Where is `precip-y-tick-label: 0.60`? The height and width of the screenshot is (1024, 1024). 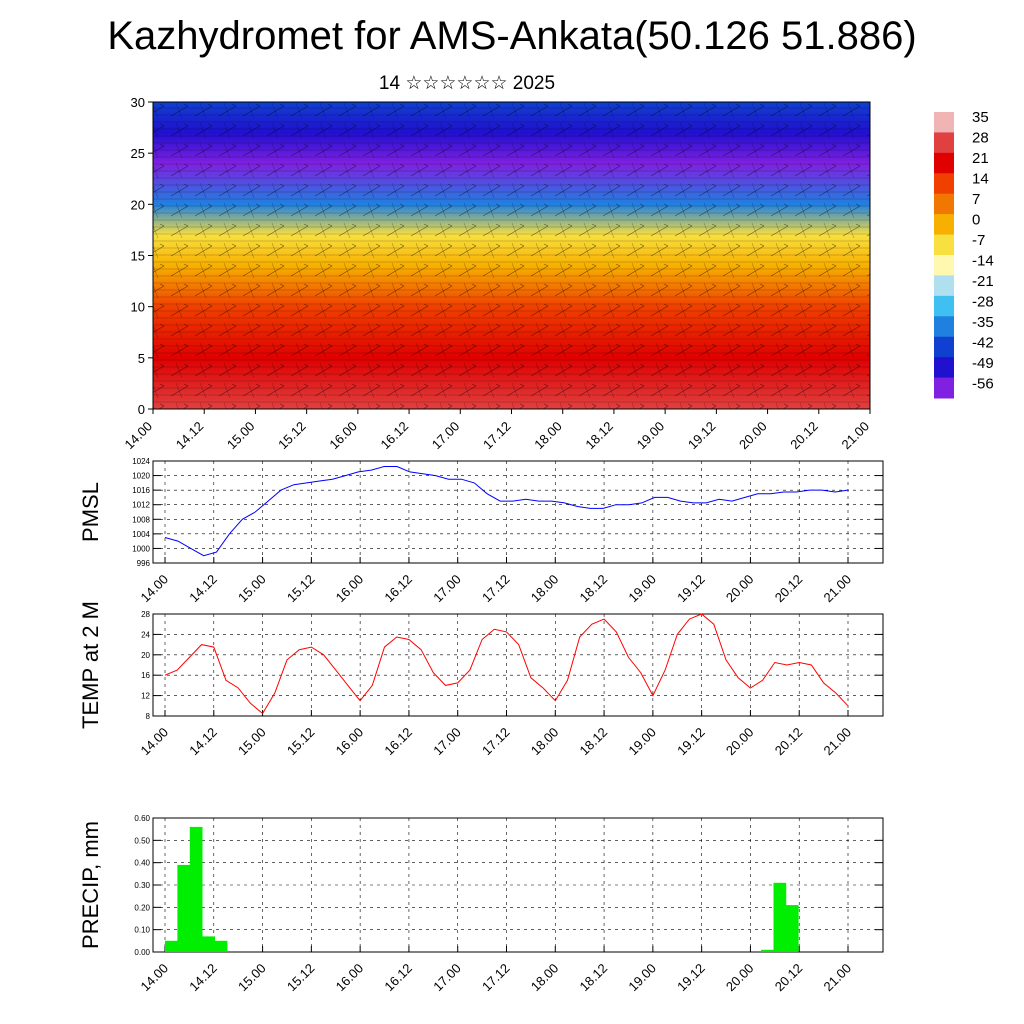
precip-y-tick-label: 0.60 is located at coordinates (142, 818).